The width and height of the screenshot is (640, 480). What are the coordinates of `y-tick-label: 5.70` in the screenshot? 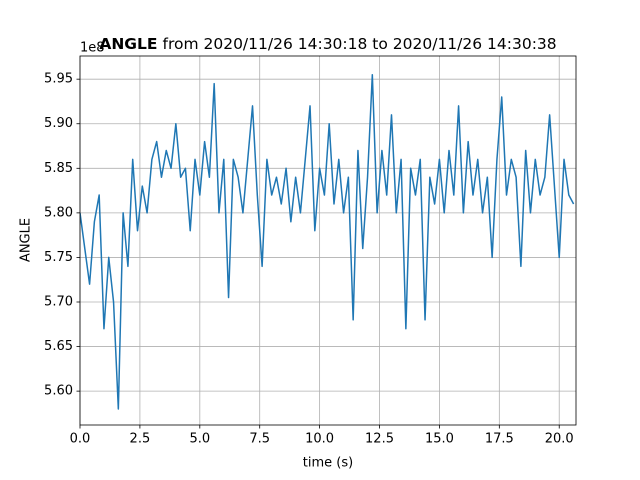 It's located at (58, 302).